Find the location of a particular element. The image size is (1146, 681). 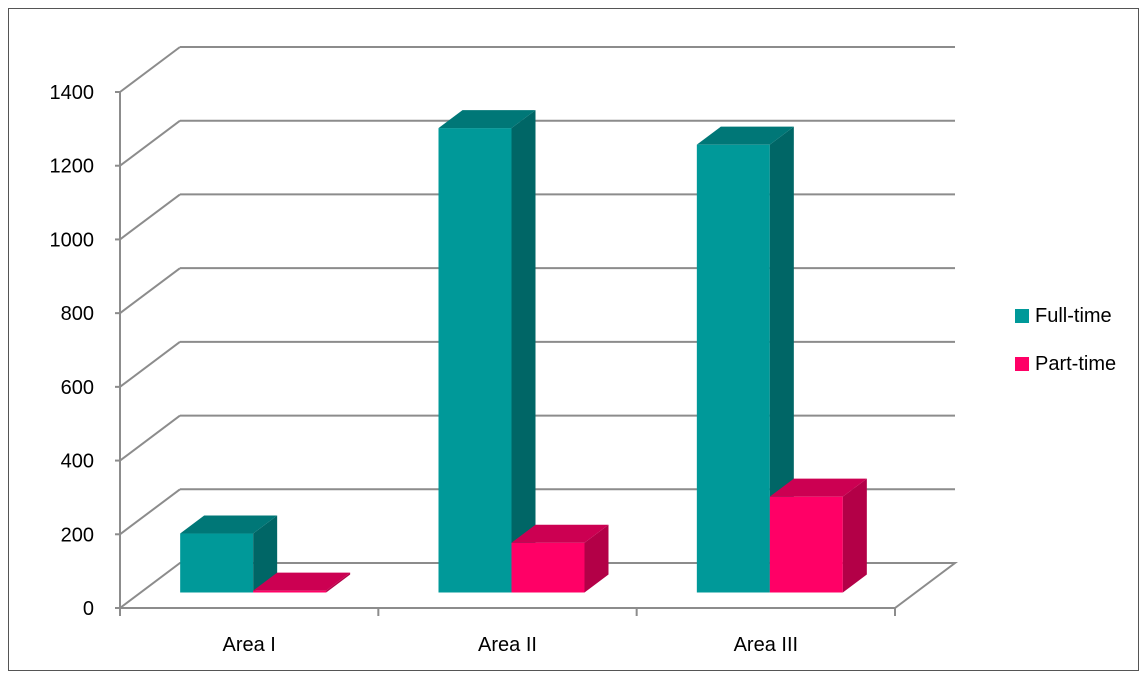

y-axis: 0 200 400 600 800 1000 1200 1400 is located at coordinates (85, 351).